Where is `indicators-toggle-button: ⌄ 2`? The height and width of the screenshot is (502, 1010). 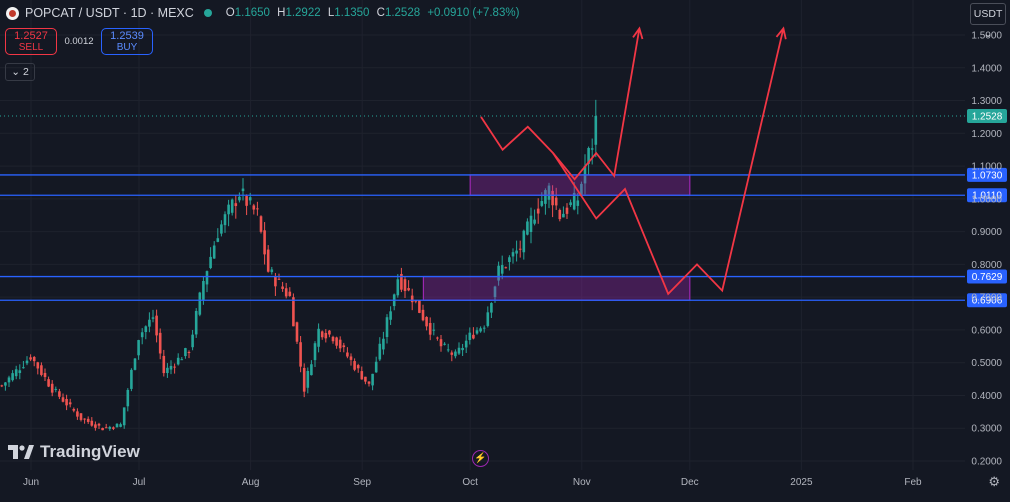
indicators-toggle-button: ⌄ 2 is located at coordinates (20, 72).